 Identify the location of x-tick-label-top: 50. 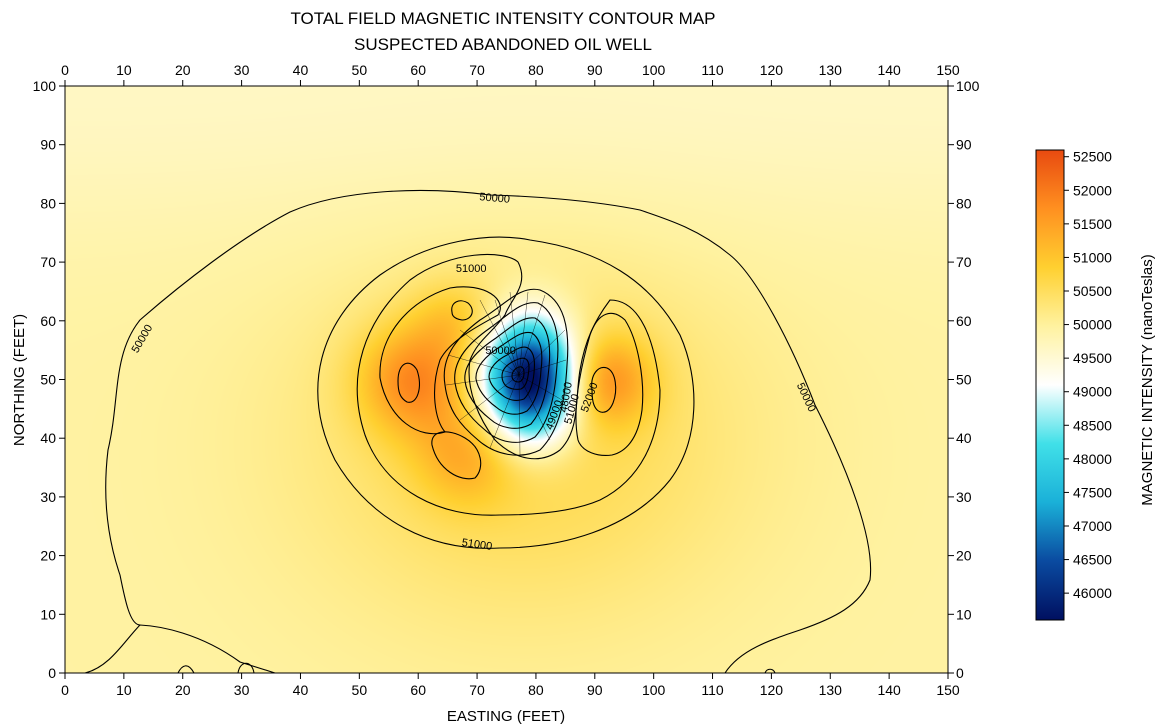
(360, 70).